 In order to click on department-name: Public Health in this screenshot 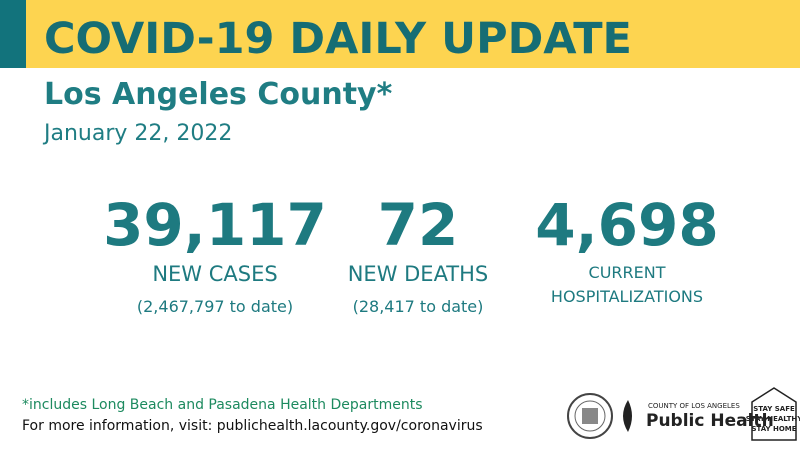, I will do `click(710, 421)`.